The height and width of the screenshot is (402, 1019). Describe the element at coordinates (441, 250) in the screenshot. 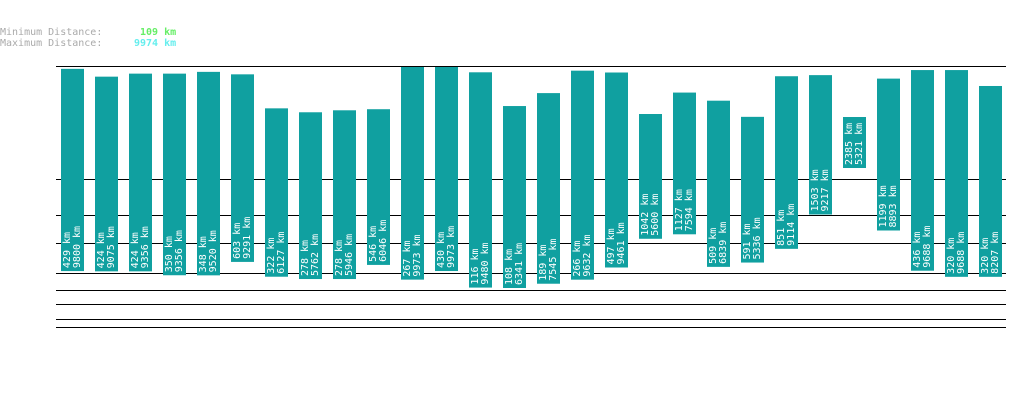

I see `min-label: 430 km` at that location.